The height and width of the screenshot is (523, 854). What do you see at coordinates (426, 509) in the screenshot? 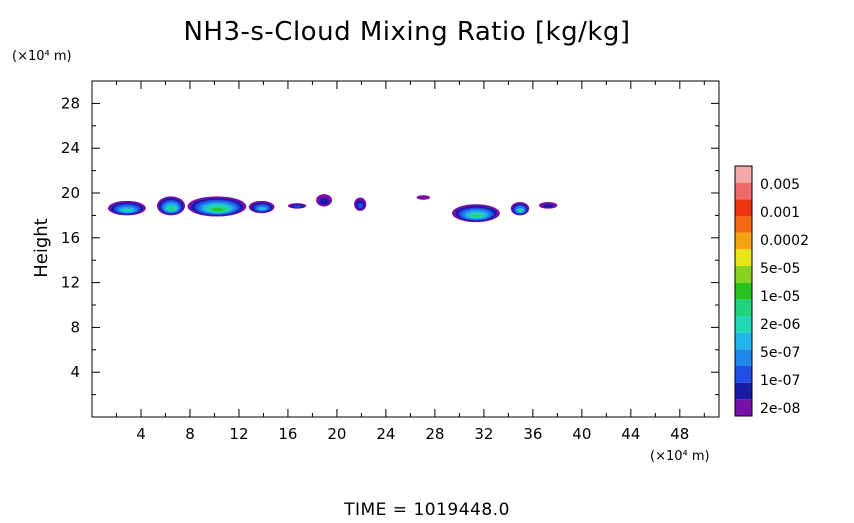
I see `time-label: TIME = 1019448.0` at bounding box center [426, 509].